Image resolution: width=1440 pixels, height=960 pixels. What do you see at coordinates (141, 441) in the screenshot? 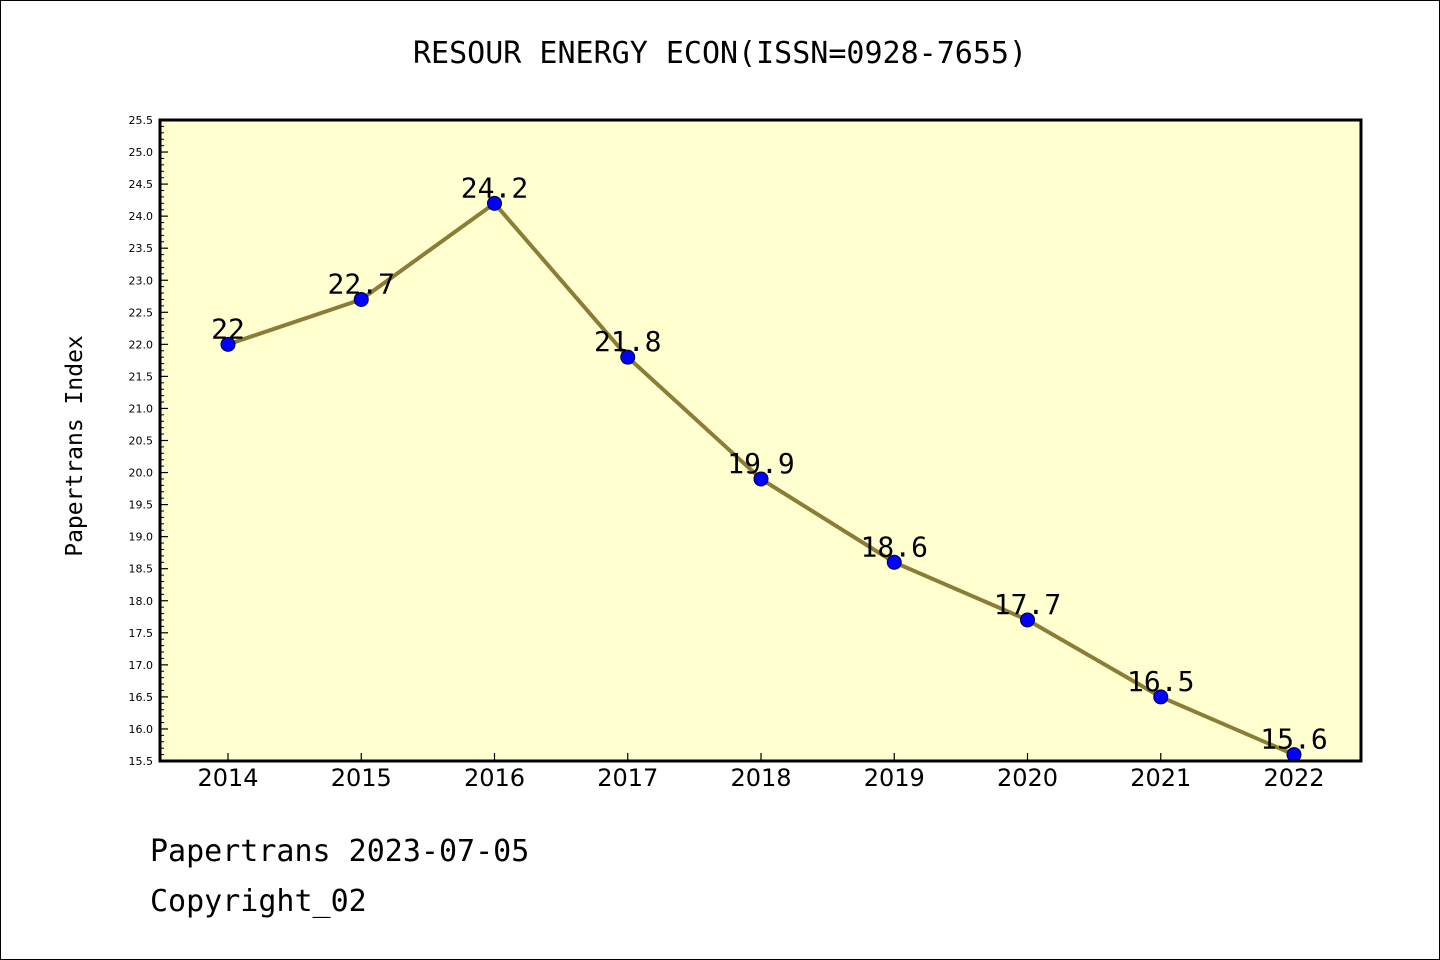
I see `y-tick-label: 20.5` at bounding box center [141, 441].